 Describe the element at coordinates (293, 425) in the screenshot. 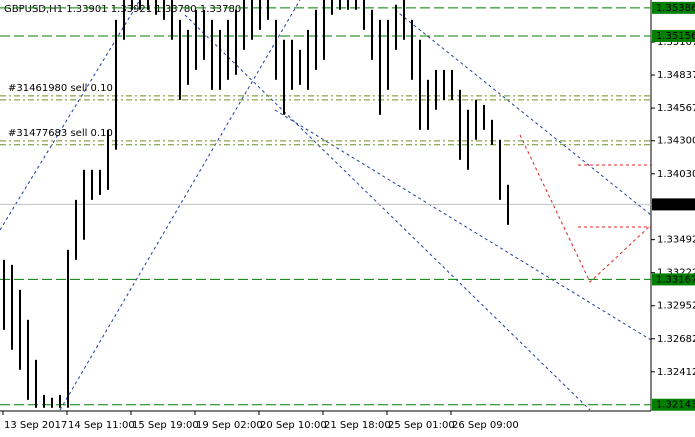

I see `x-tick-label: 20 Sep 10:00` at that location.